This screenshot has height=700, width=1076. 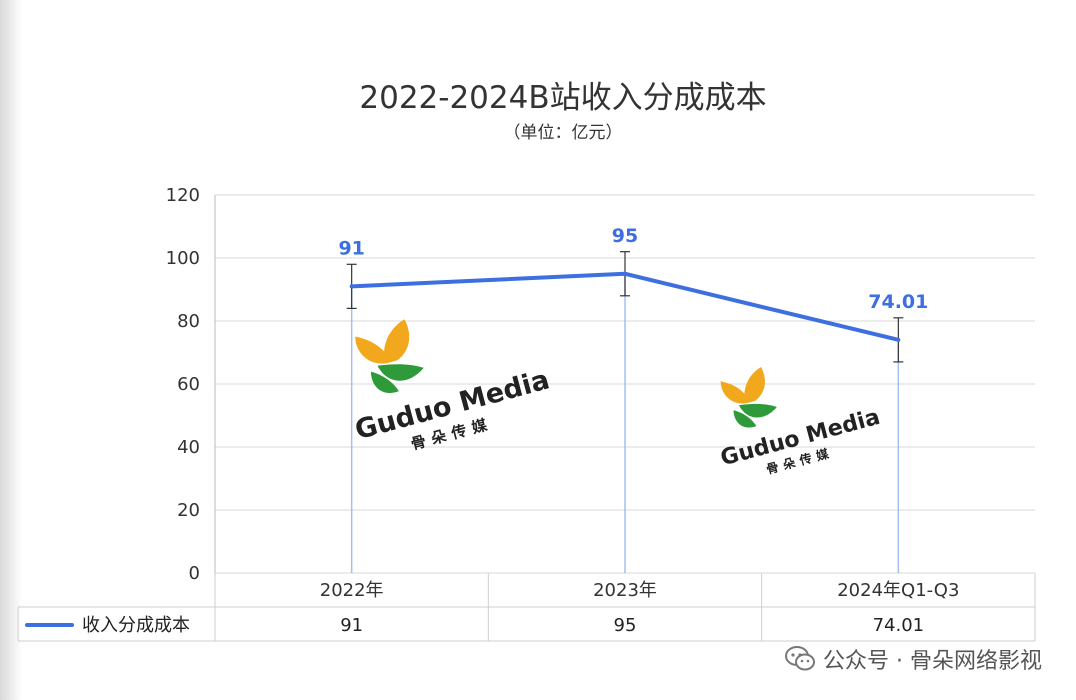 What do you see at coordinates (625, 236) in the screenshot?
I see `data-label: 95` at bounding box center [625, 236].